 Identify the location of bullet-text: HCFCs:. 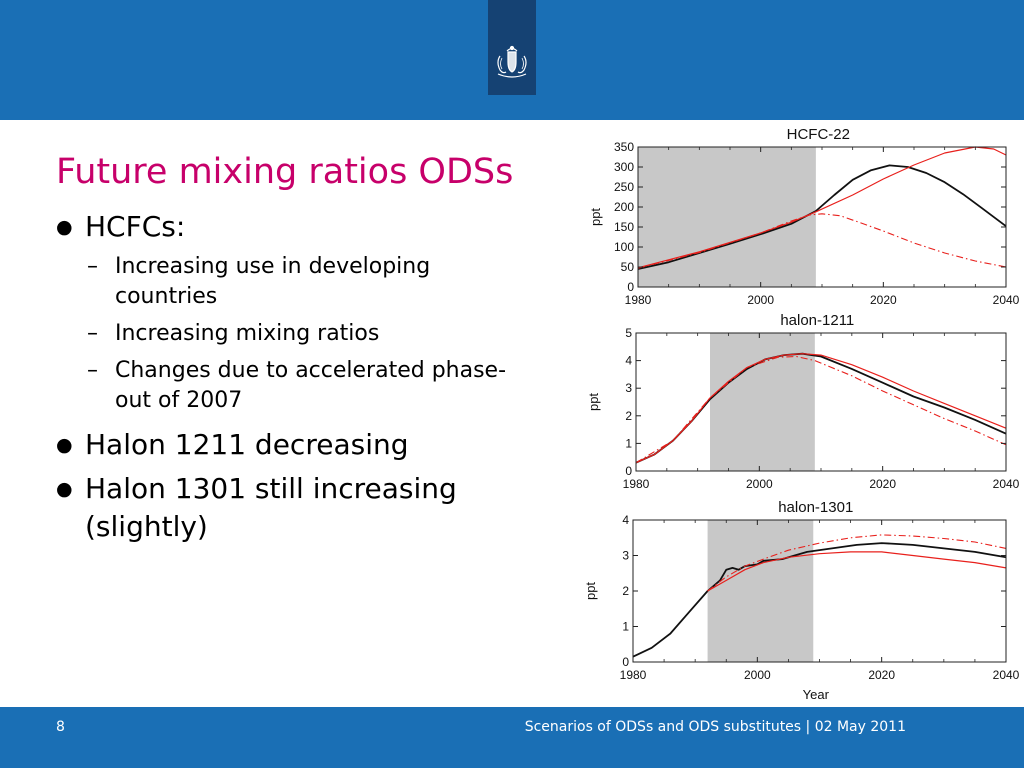
(135, 226).